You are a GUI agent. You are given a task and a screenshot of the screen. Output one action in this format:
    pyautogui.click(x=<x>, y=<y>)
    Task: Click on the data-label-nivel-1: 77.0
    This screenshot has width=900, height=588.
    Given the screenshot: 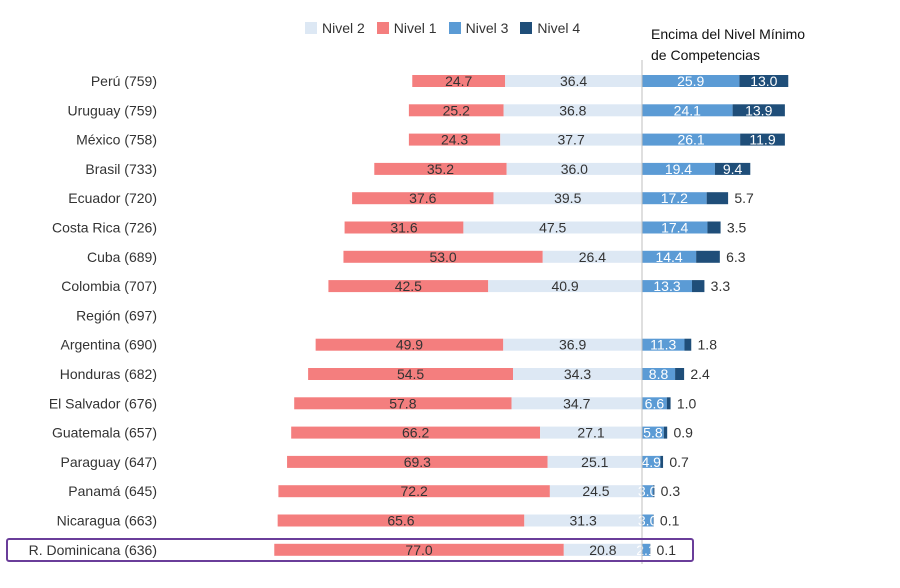 What is the action you would take?
    pyautogui.click(x=418, y=550)
    